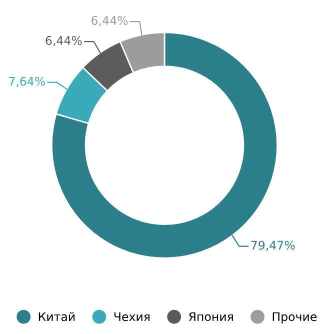  Describe the element at coordinates (273, 245) in the screenshot. I see `data-label: 79,47%` at that location.